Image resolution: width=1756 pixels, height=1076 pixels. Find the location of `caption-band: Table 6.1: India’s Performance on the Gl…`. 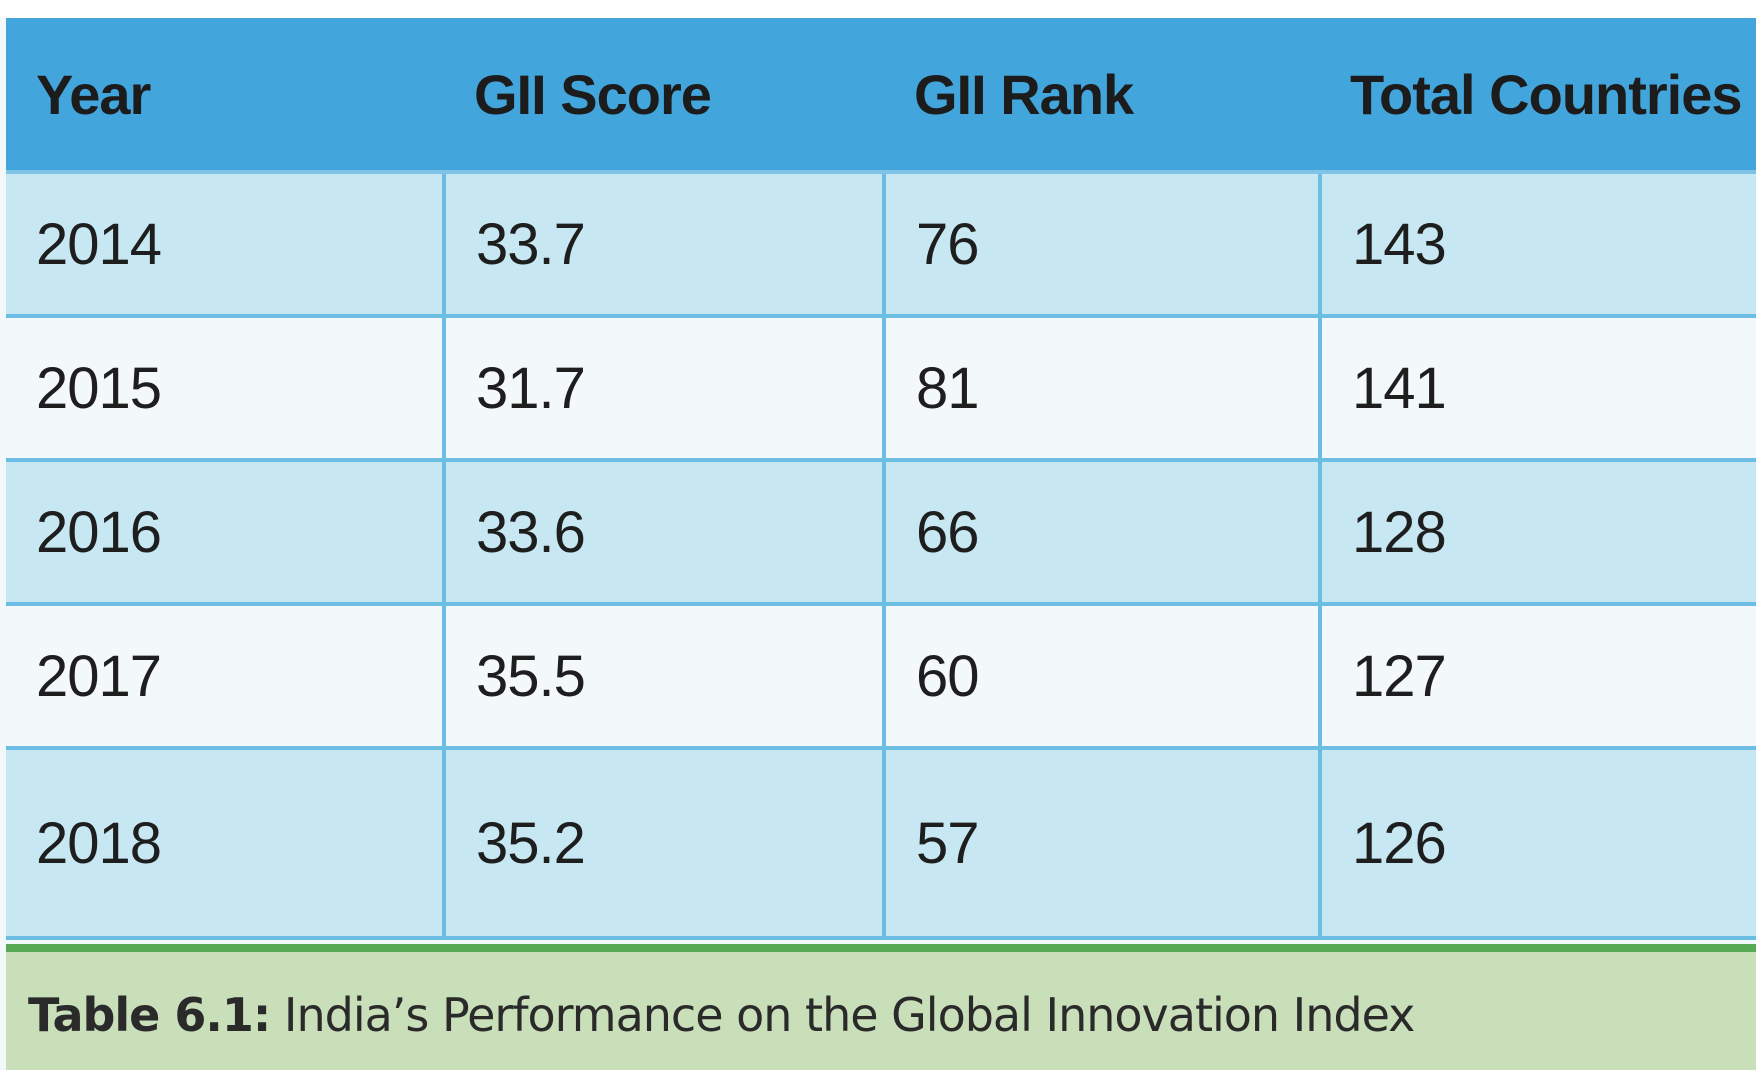

caption-band: Table 6.1: India’s Performance on the Gl… is located at coordinates (881, 1007).